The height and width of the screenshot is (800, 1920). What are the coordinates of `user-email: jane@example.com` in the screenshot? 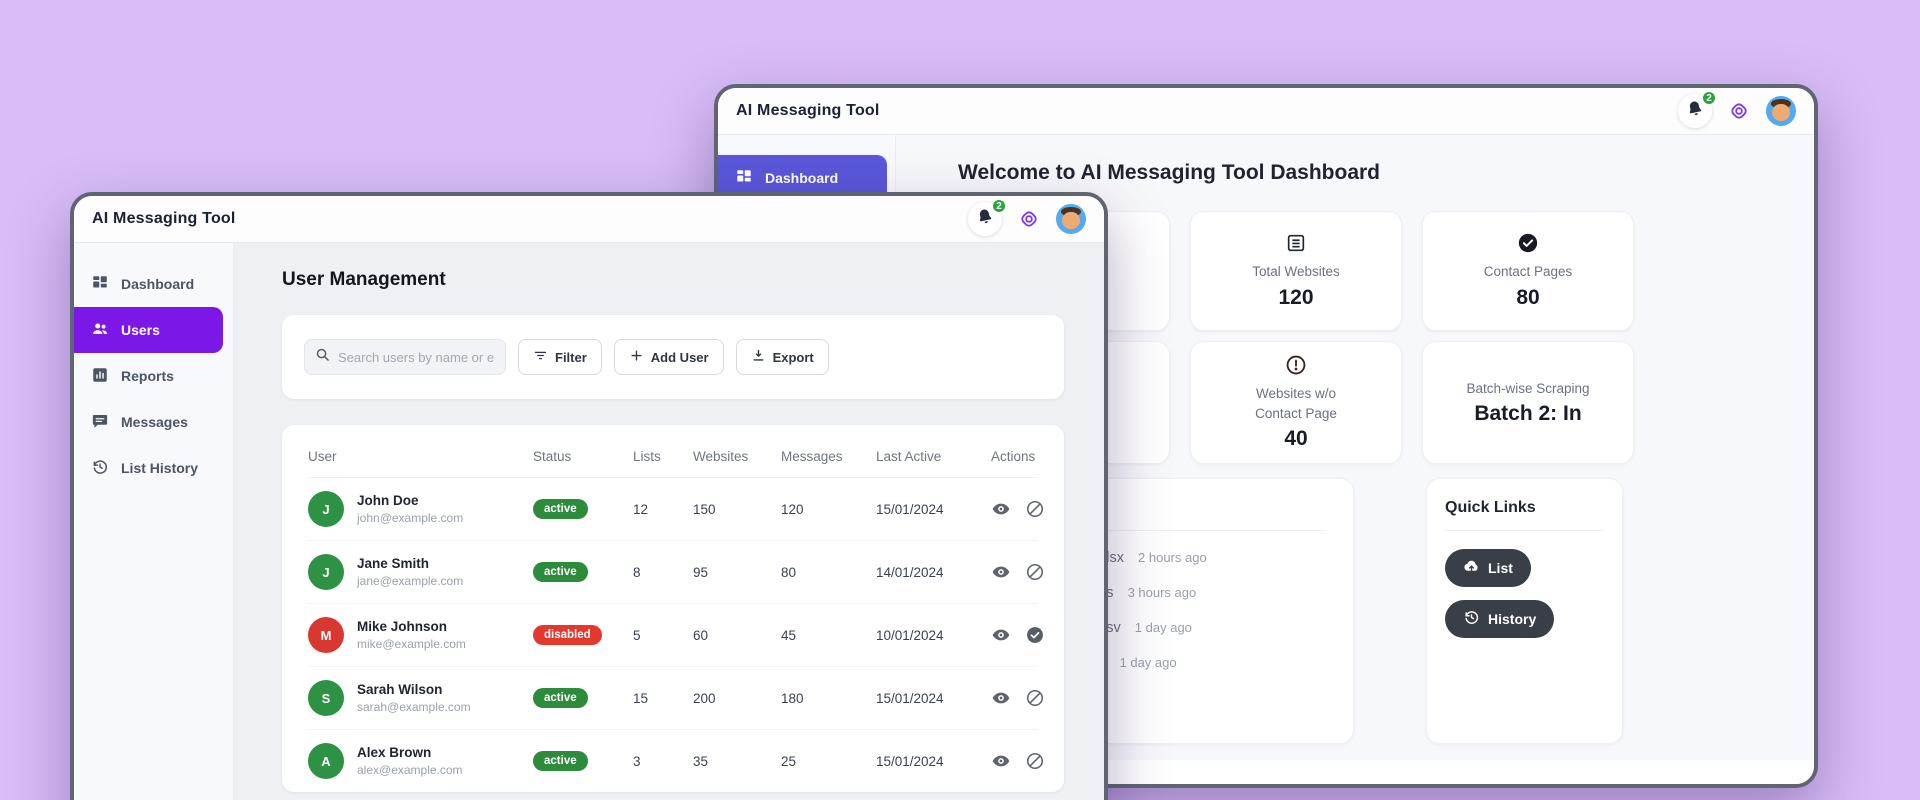 It's located at (410, 581).